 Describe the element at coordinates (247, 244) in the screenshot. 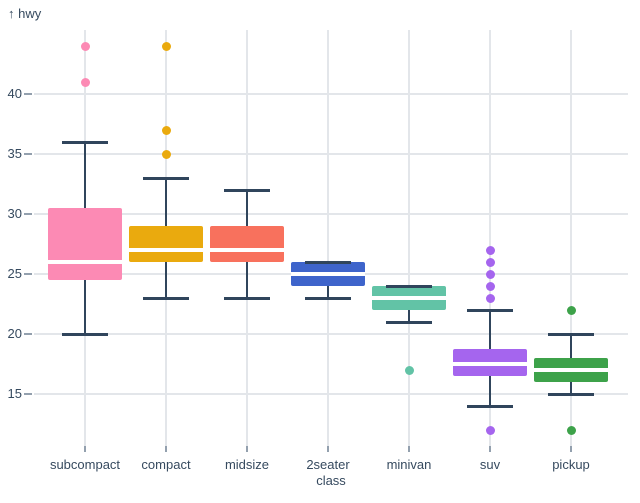

I see `box-midsize` at that location.